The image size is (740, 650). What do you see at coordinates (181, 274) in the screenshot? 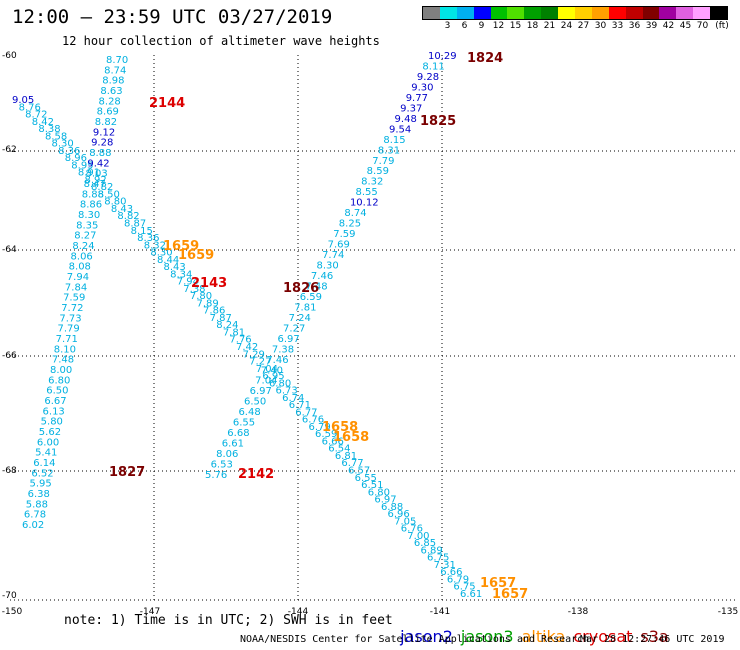
I see `wave-height-label: 8.34` at bounding box center [181, 274].